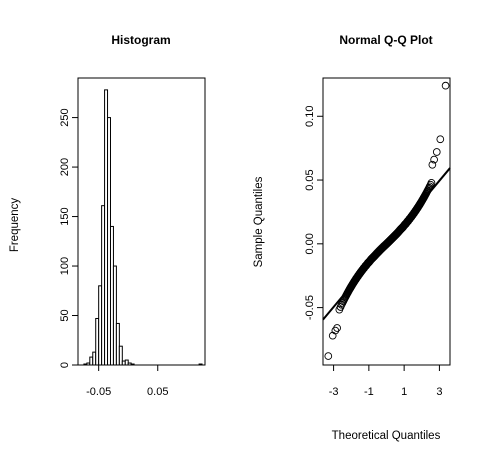  I want to click on histogram-y-tick-label: 0, so click(65, 365).